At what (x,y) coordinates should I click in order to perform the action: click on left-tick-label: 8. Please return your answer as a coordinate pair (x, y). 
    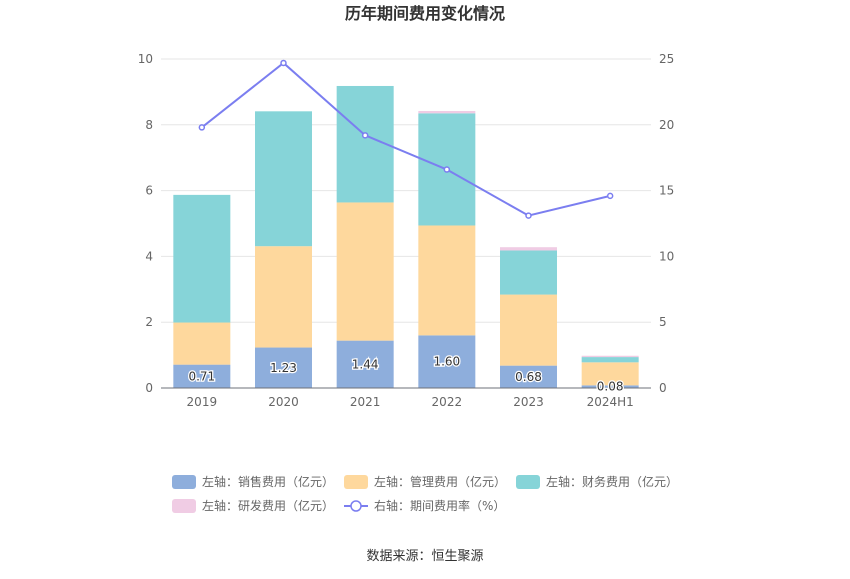
    Looking at the image, I should click on (149, 125).